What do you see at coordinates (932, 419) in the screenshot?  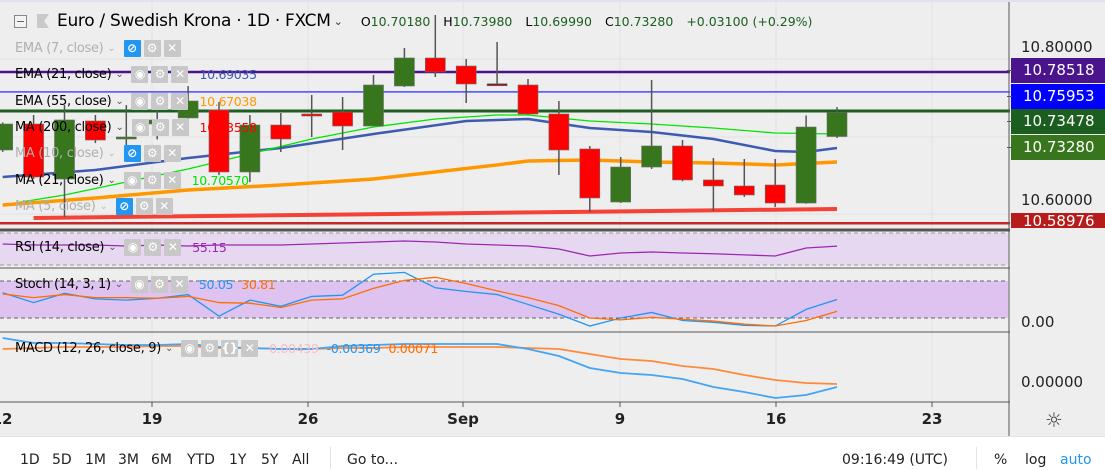 I see `time-label: 23` at bounding box center [932, 419].